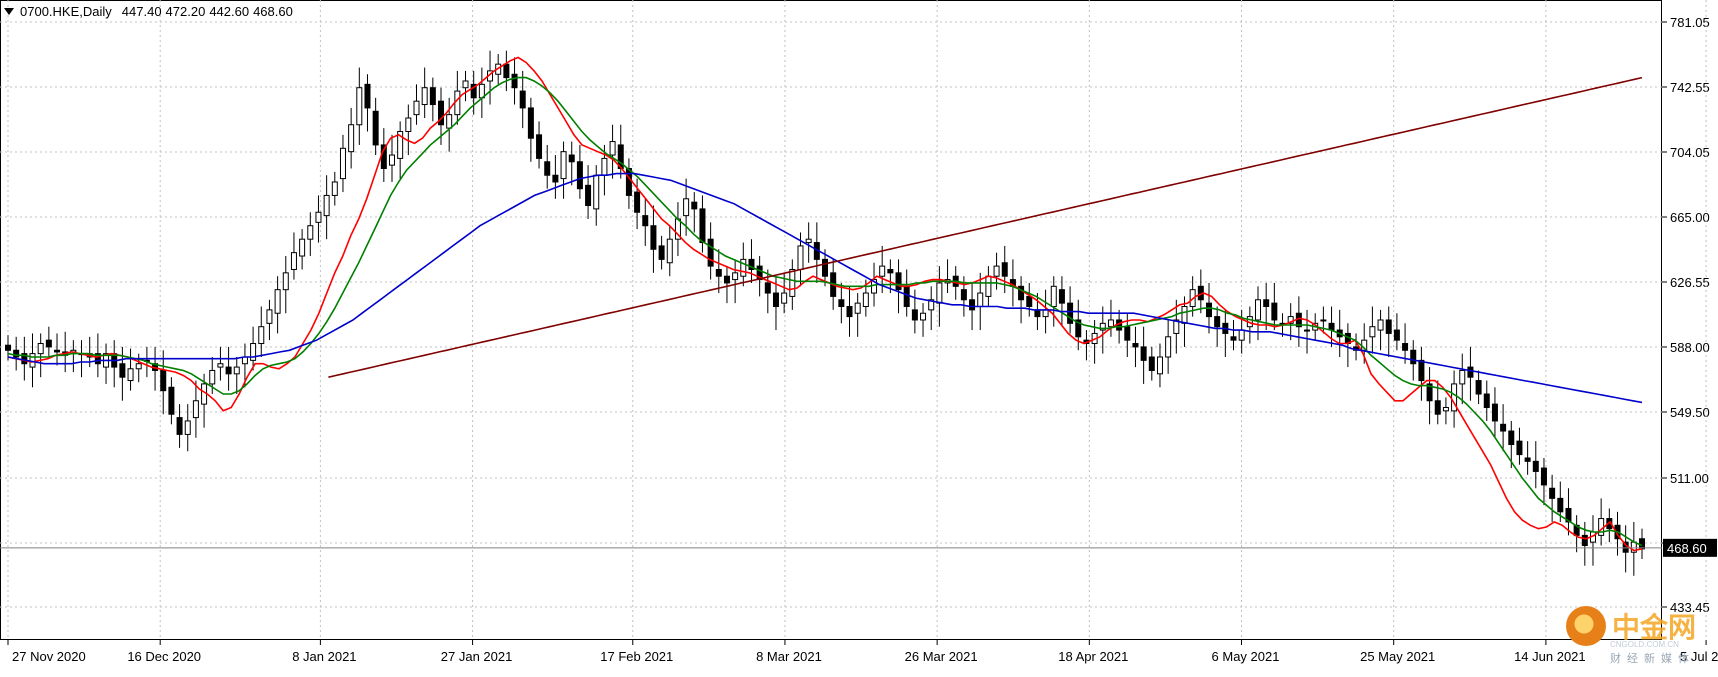 Image resolution: width=1718 pixels, height=677 pixels. What do you see at coordinates (1654, 627) in the screenshot?
I see `watermark-brand: 中金网` at bounding box center [1654, 627].